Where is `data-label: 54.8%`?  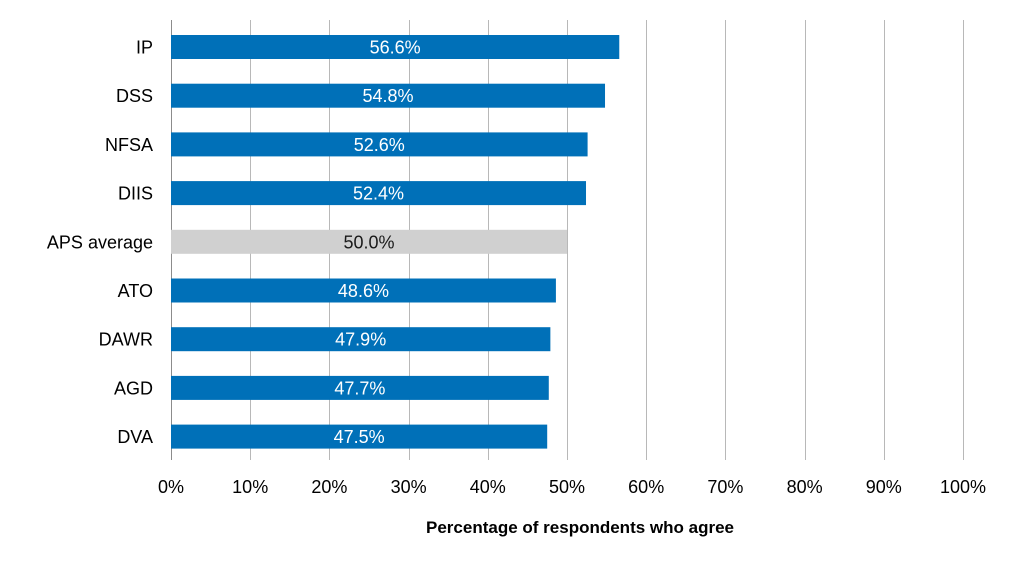
data-label: 54.8% is located at coordinates (387, 96).